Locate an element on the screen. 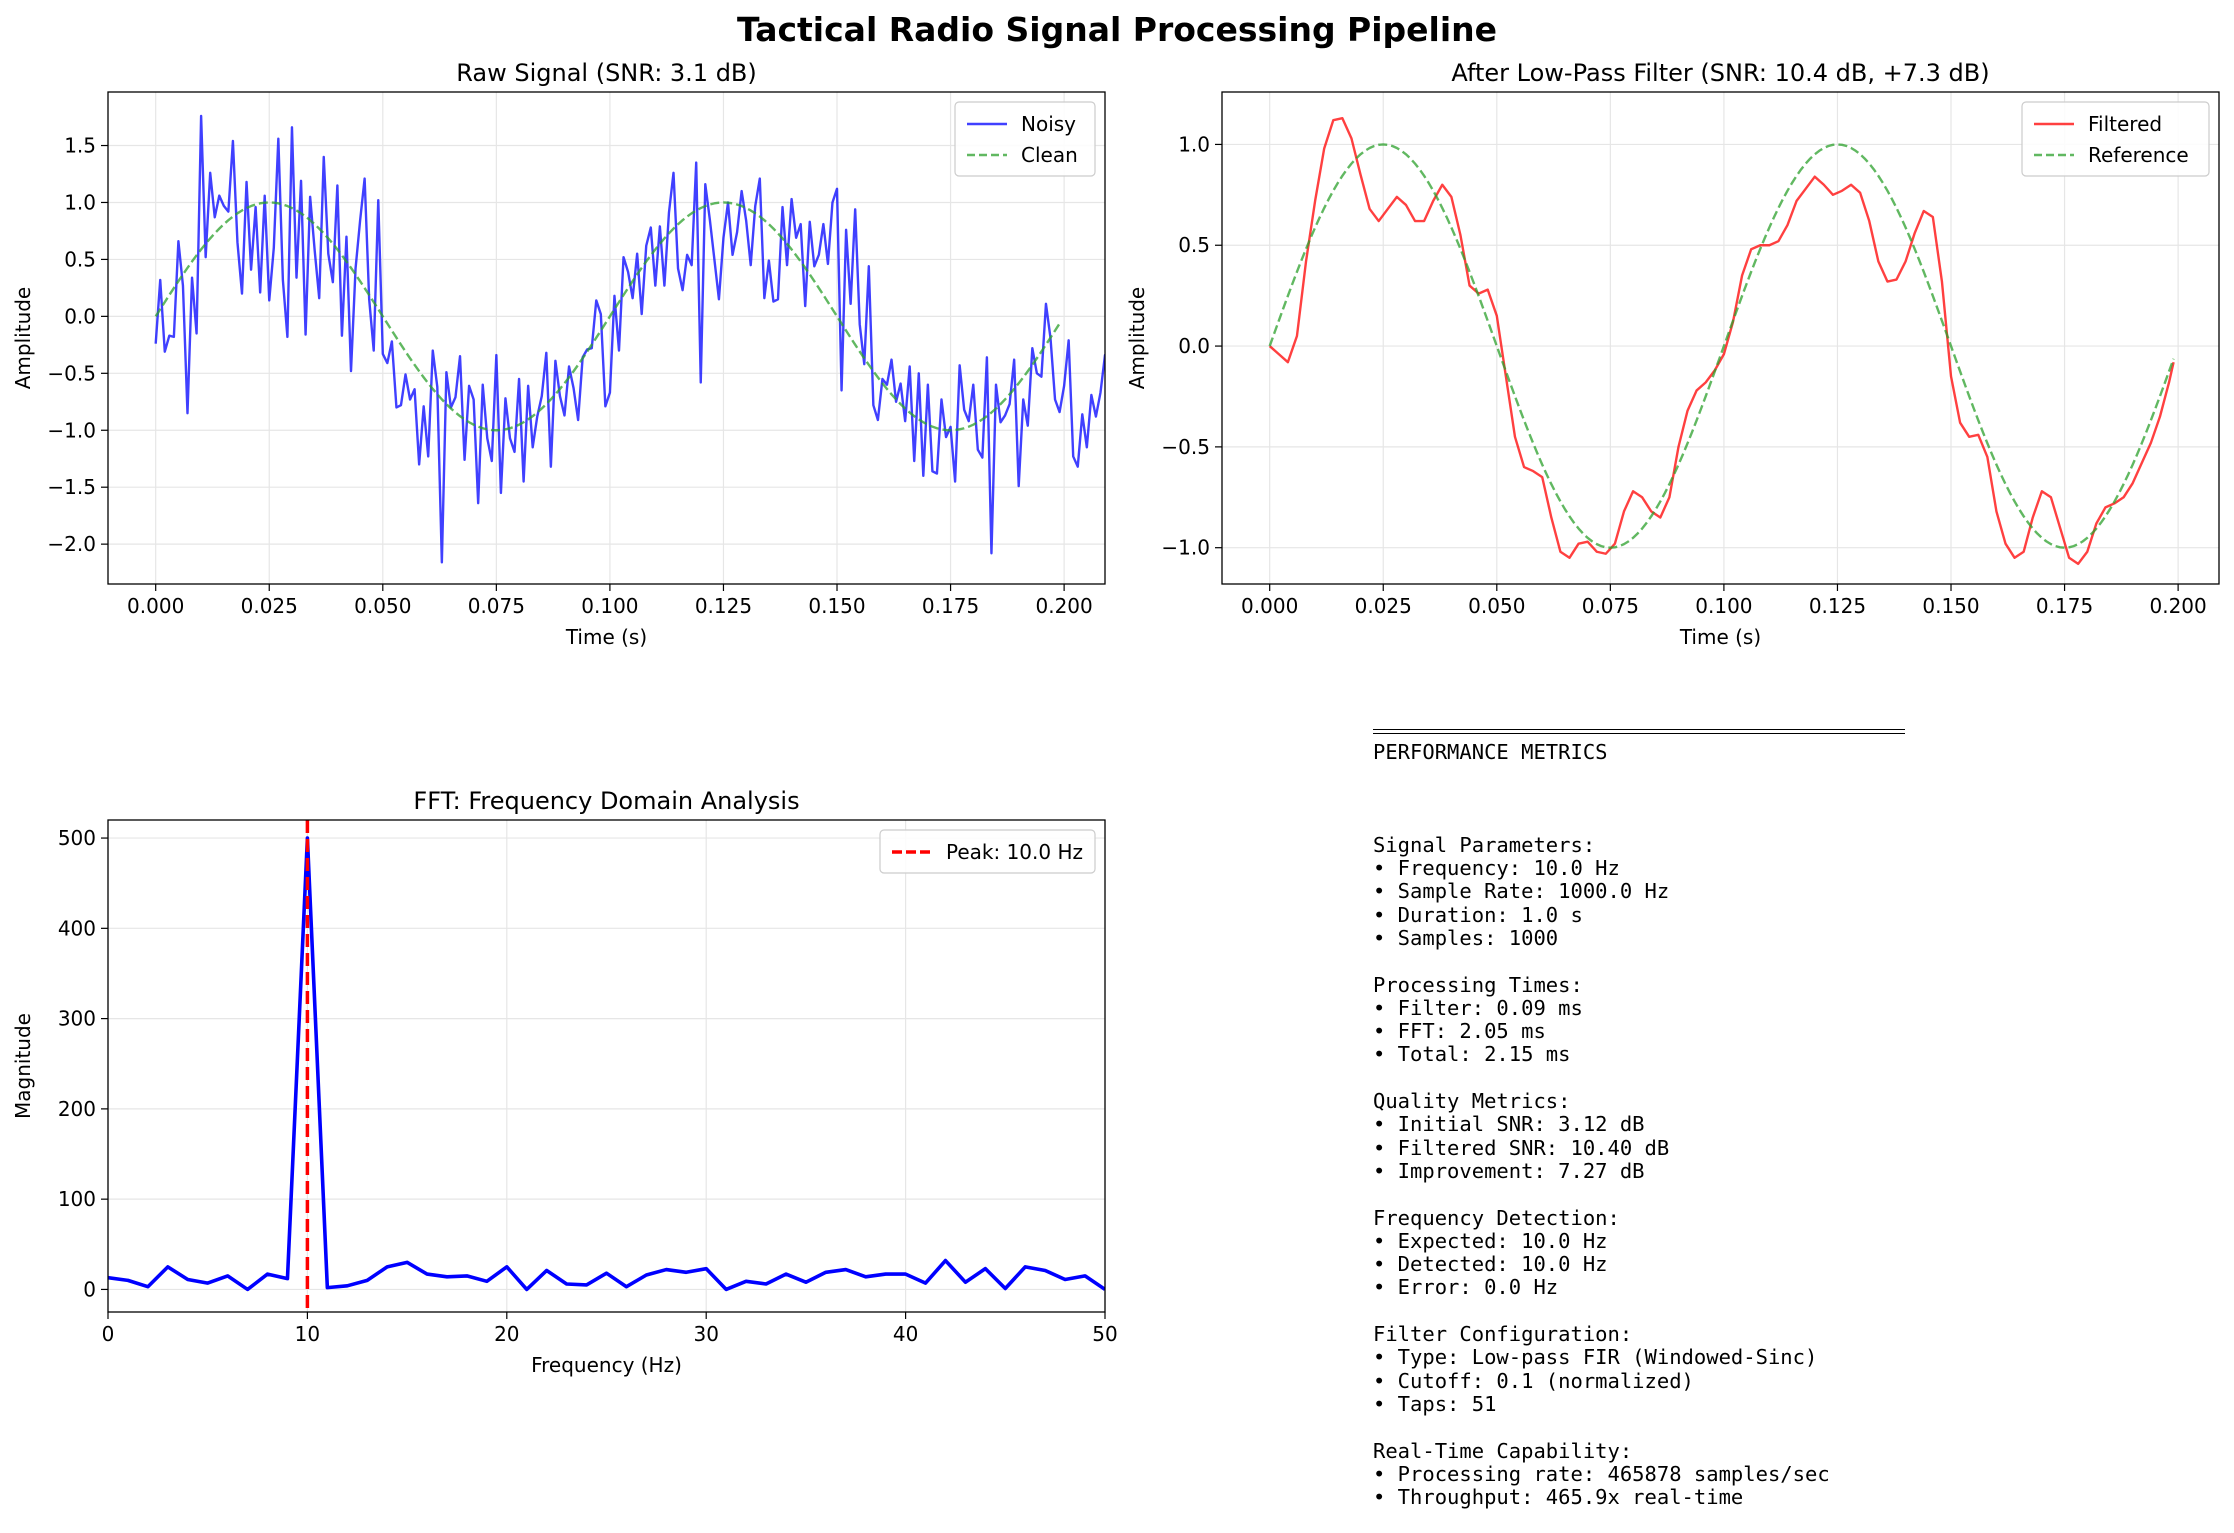 This screenshot has width=2234, height=1533. legend: Noisy Clean is located at coordinates (1025, 139).